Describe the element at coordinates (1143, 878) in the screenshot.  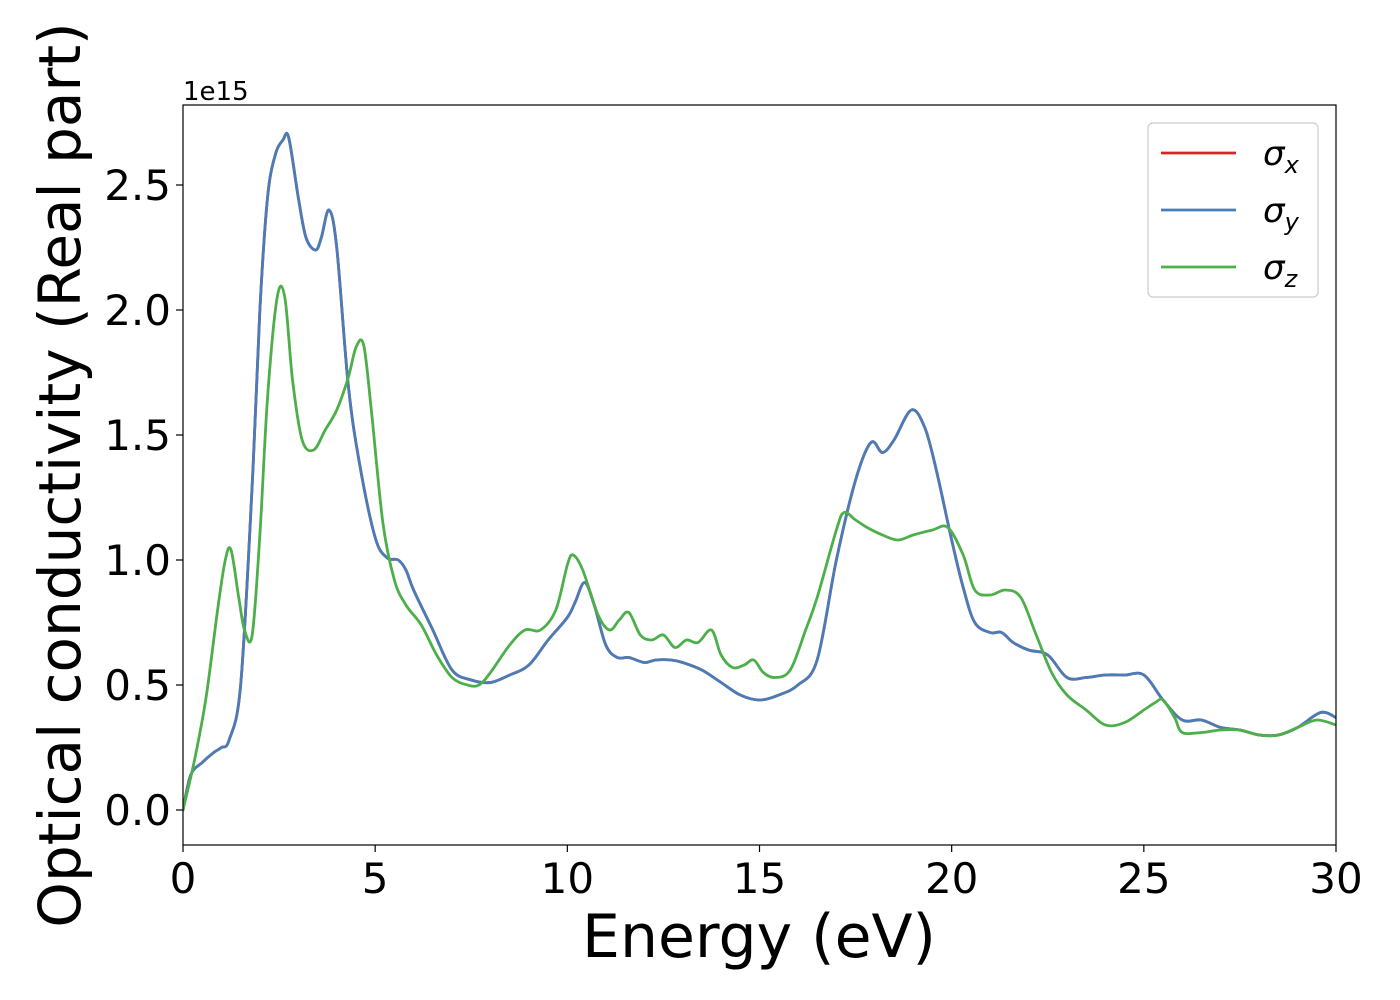
I see `x-tick-label: 25` at that location.